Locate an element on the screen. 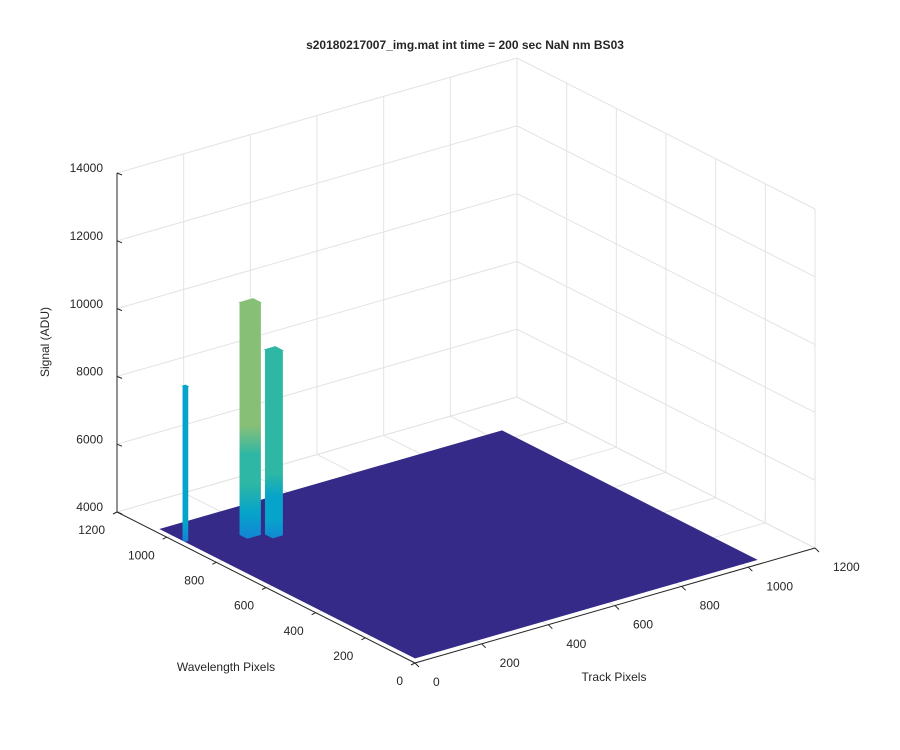 Image resolution: width=900 pixels, height=750 pixels. z-tick-label: 6000 is located at coordinates (89, 439).